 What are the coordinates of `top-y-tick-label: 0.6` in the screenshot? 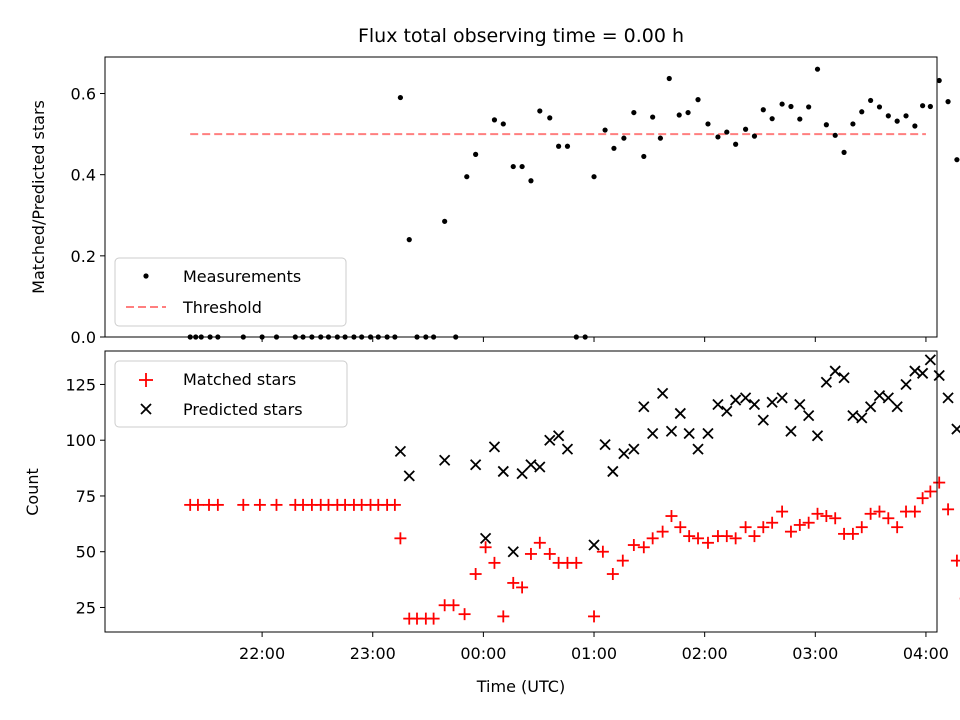 It's located at (83, 94).